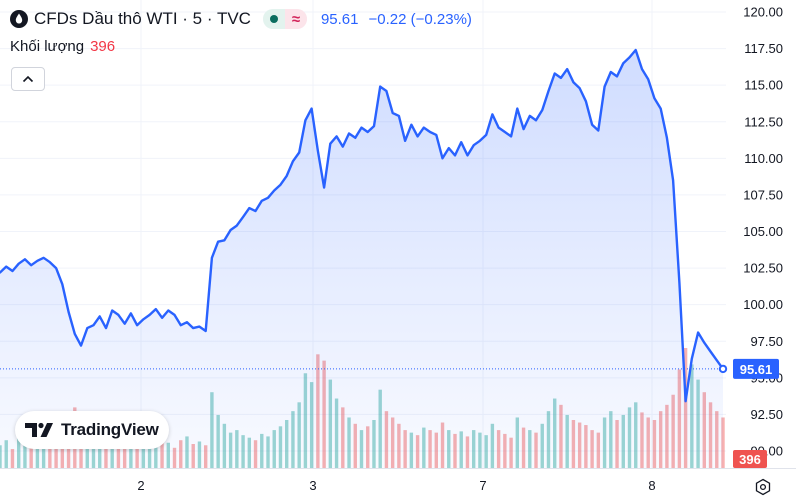  Describe the element at coordinates (766, 341) in the screenshot. I see `price-axis-label: 97.50` at that location.